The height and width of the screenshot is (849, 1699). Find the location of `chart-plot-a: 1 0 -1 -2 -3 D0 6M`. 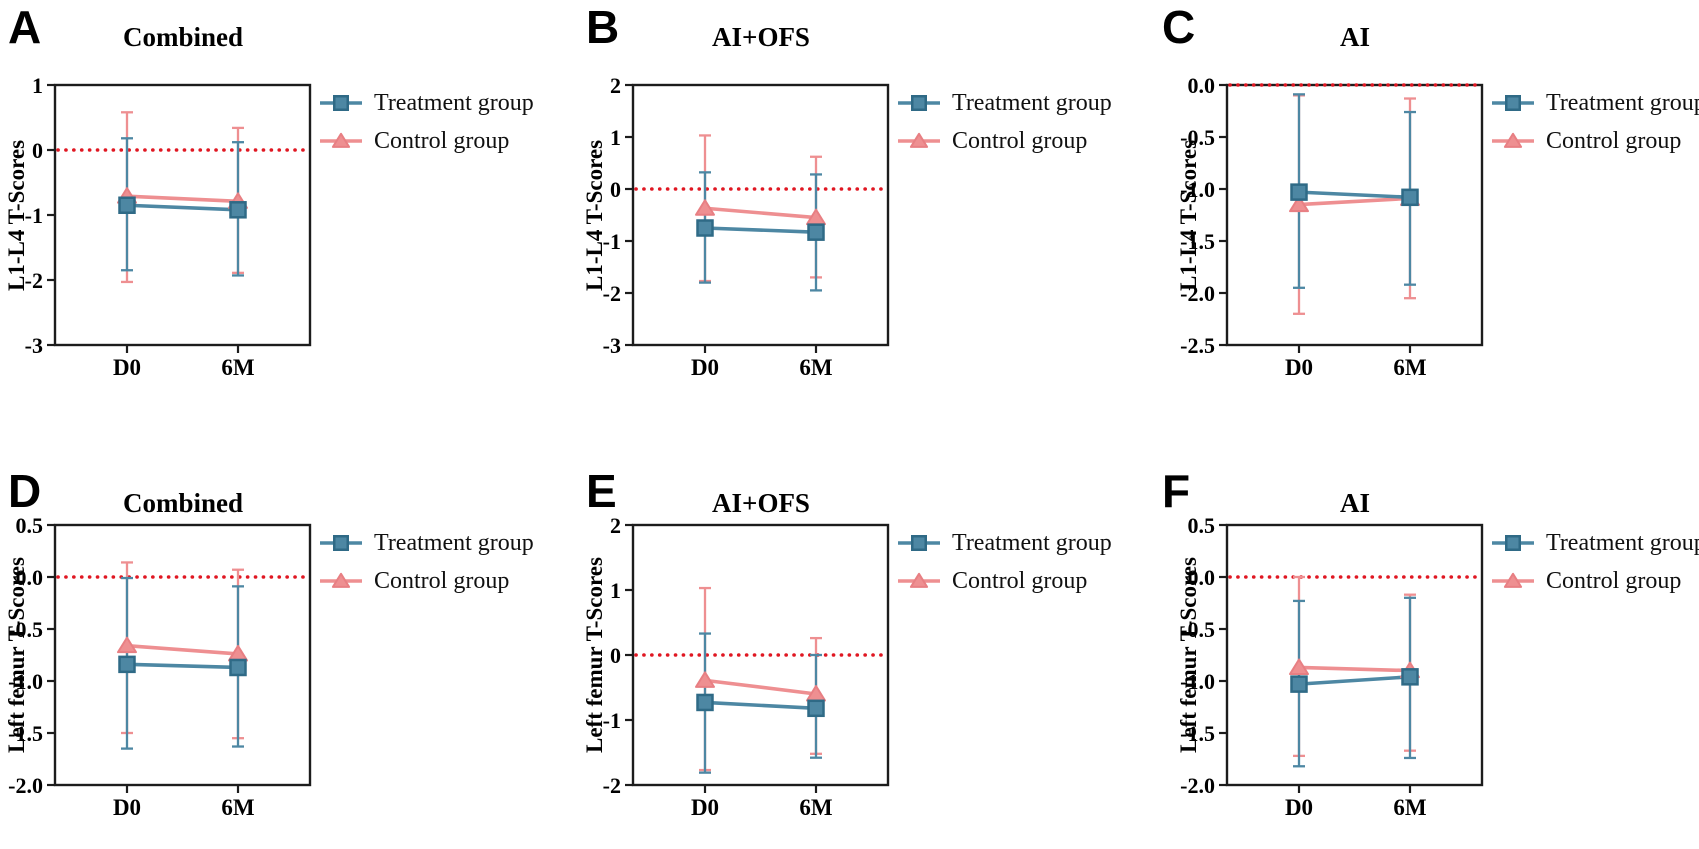

chart-plot-a: 1 0 -1 -2 -3 D0 6M is located at coordinates (168, 226).